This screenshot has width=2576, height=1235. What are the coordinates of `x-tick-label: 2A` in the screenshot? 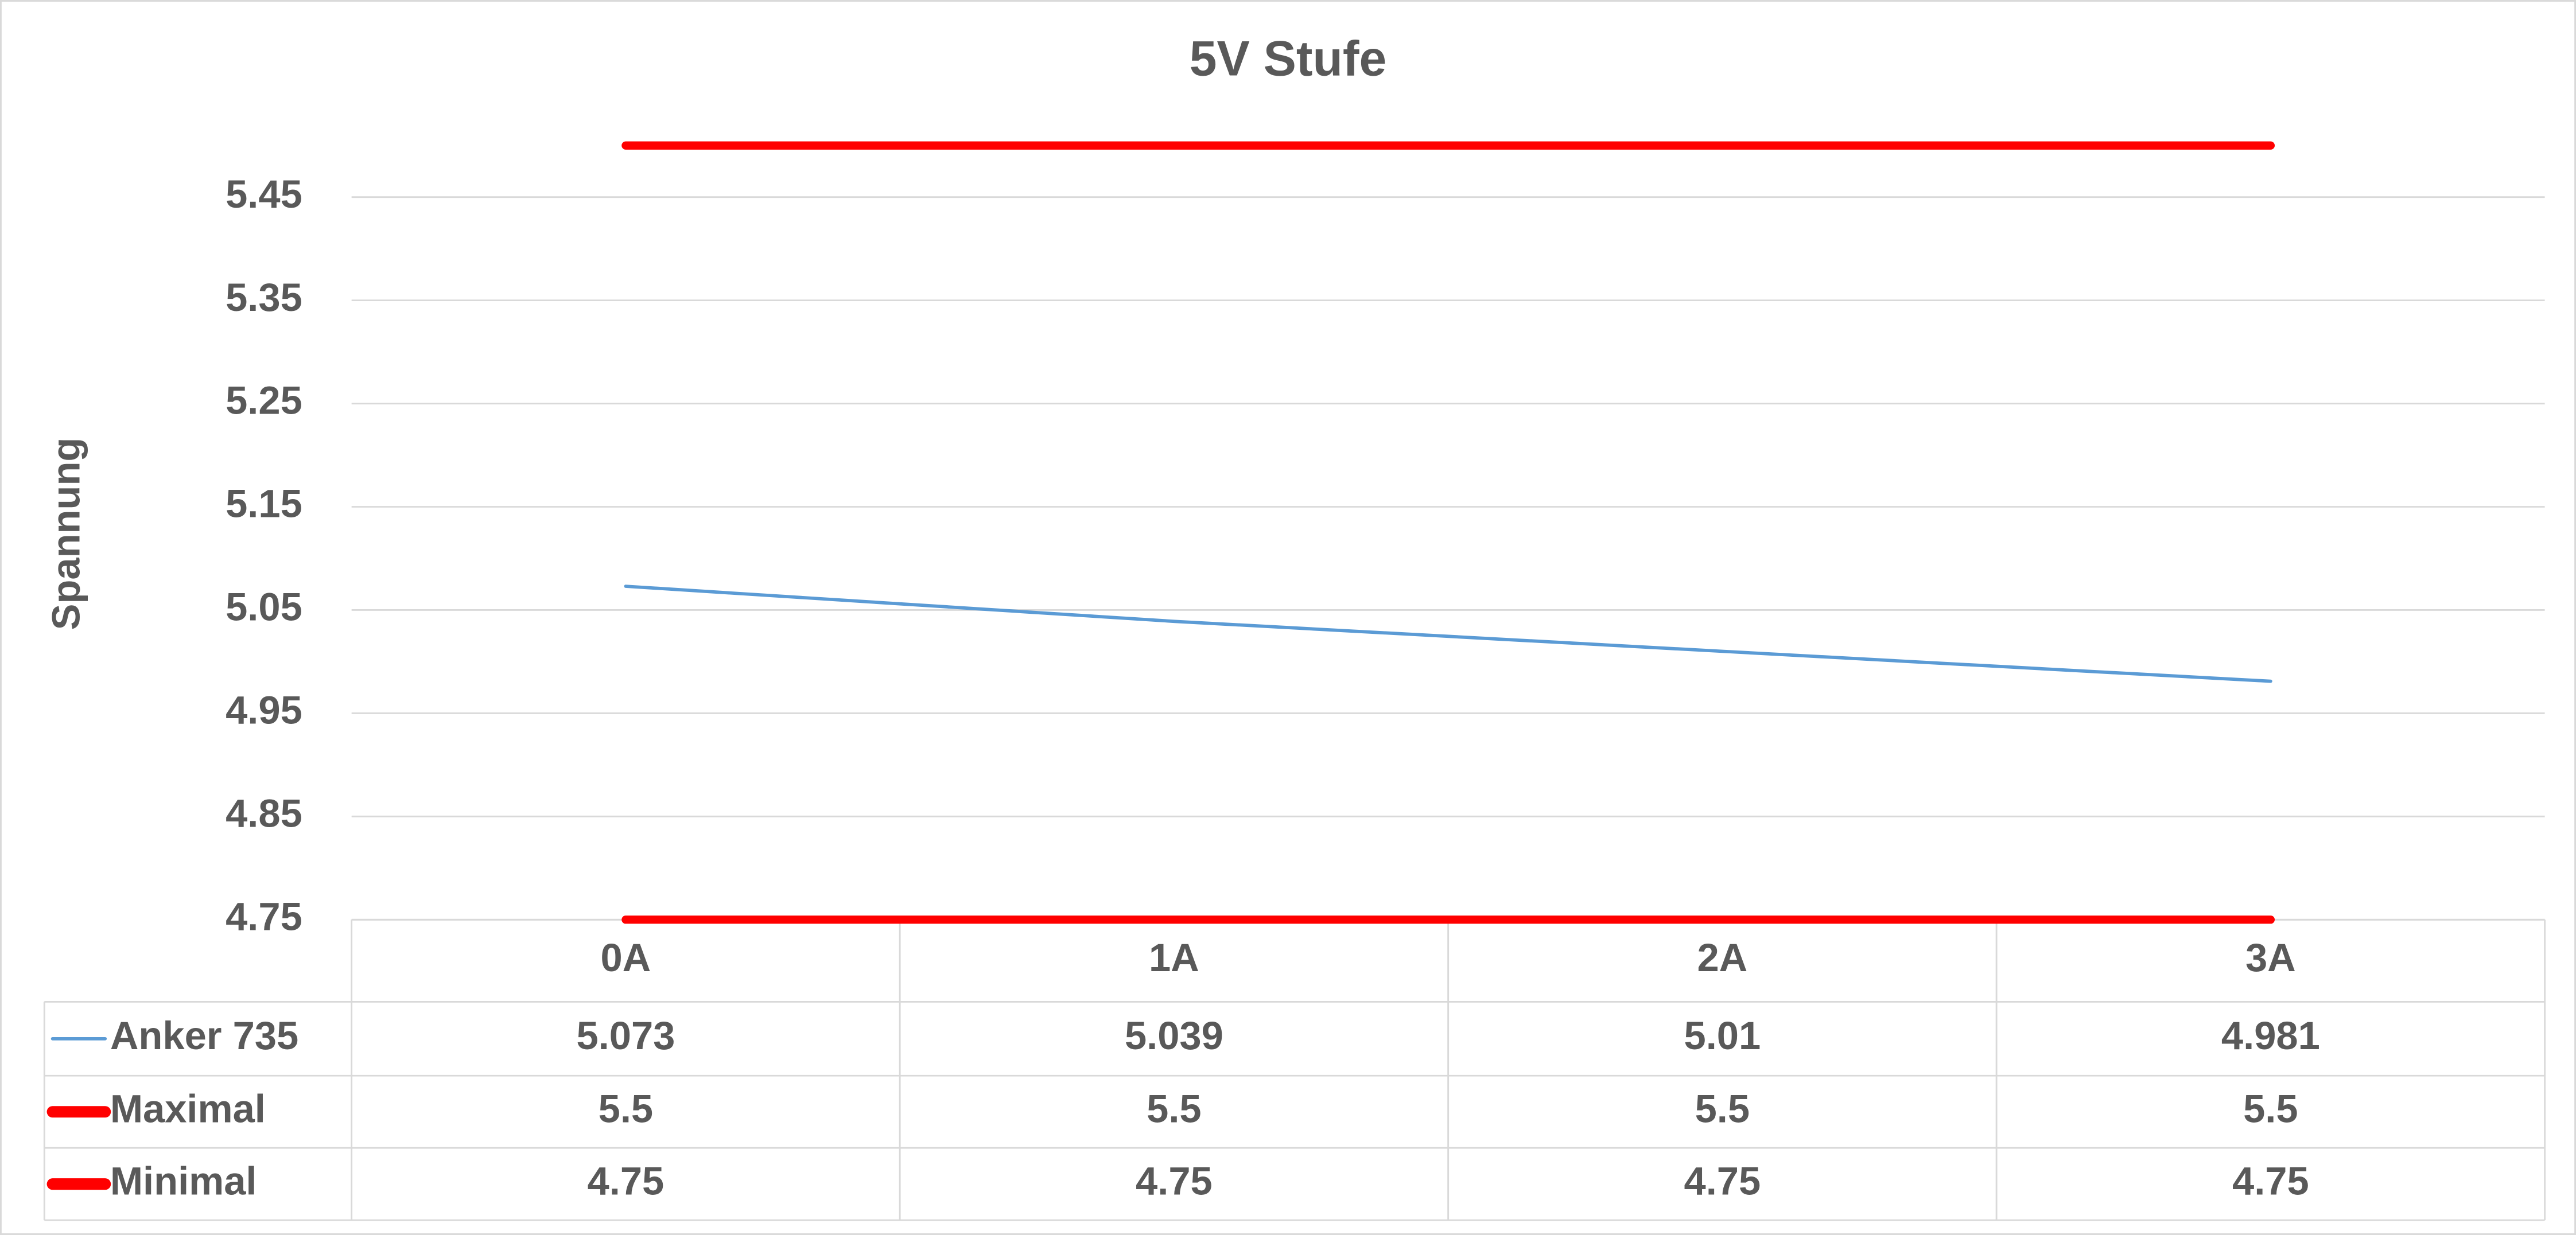 It's located at (1722, 958).